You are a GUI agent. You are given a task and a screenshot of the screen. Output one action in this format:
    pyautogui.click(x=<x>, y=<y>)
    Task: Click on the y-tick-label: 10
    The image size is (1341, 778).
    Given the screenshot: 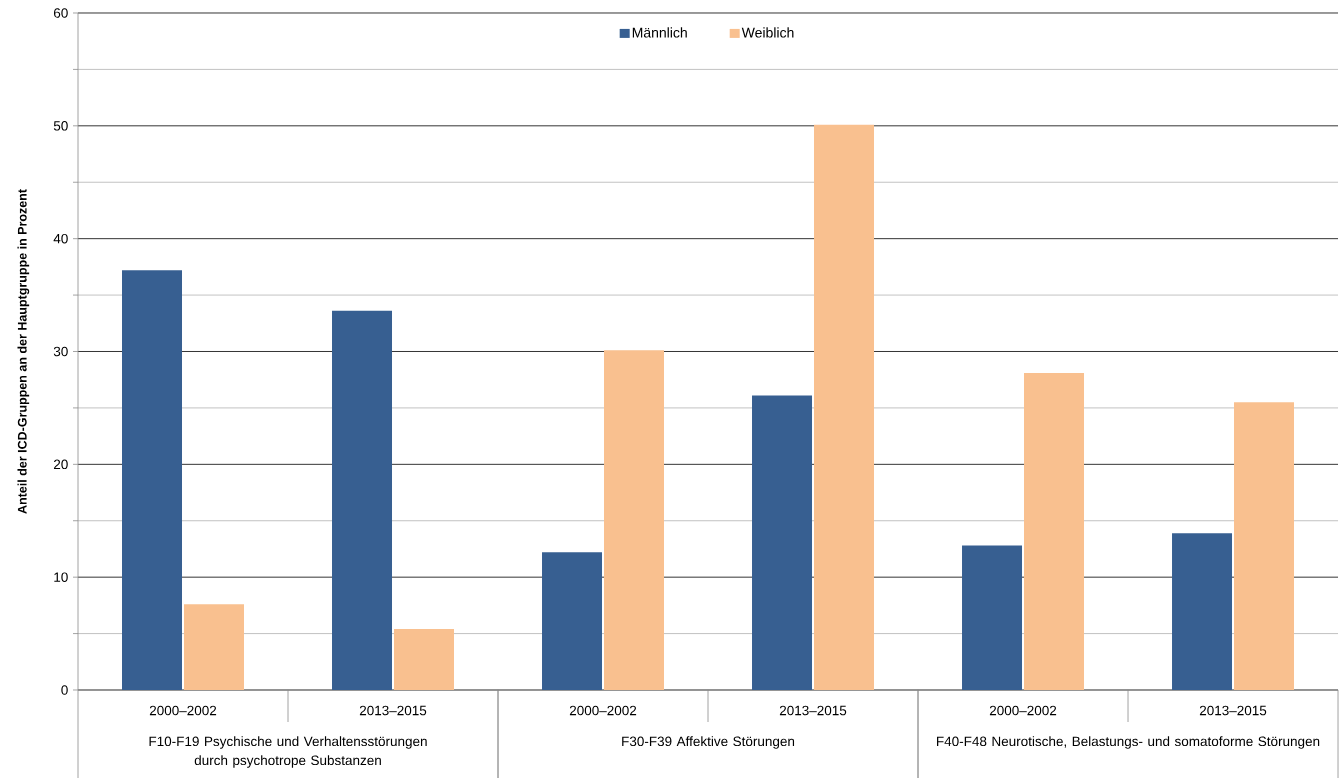 What is the action you would take?
    pyautogui.click(x=61, y=577)
    